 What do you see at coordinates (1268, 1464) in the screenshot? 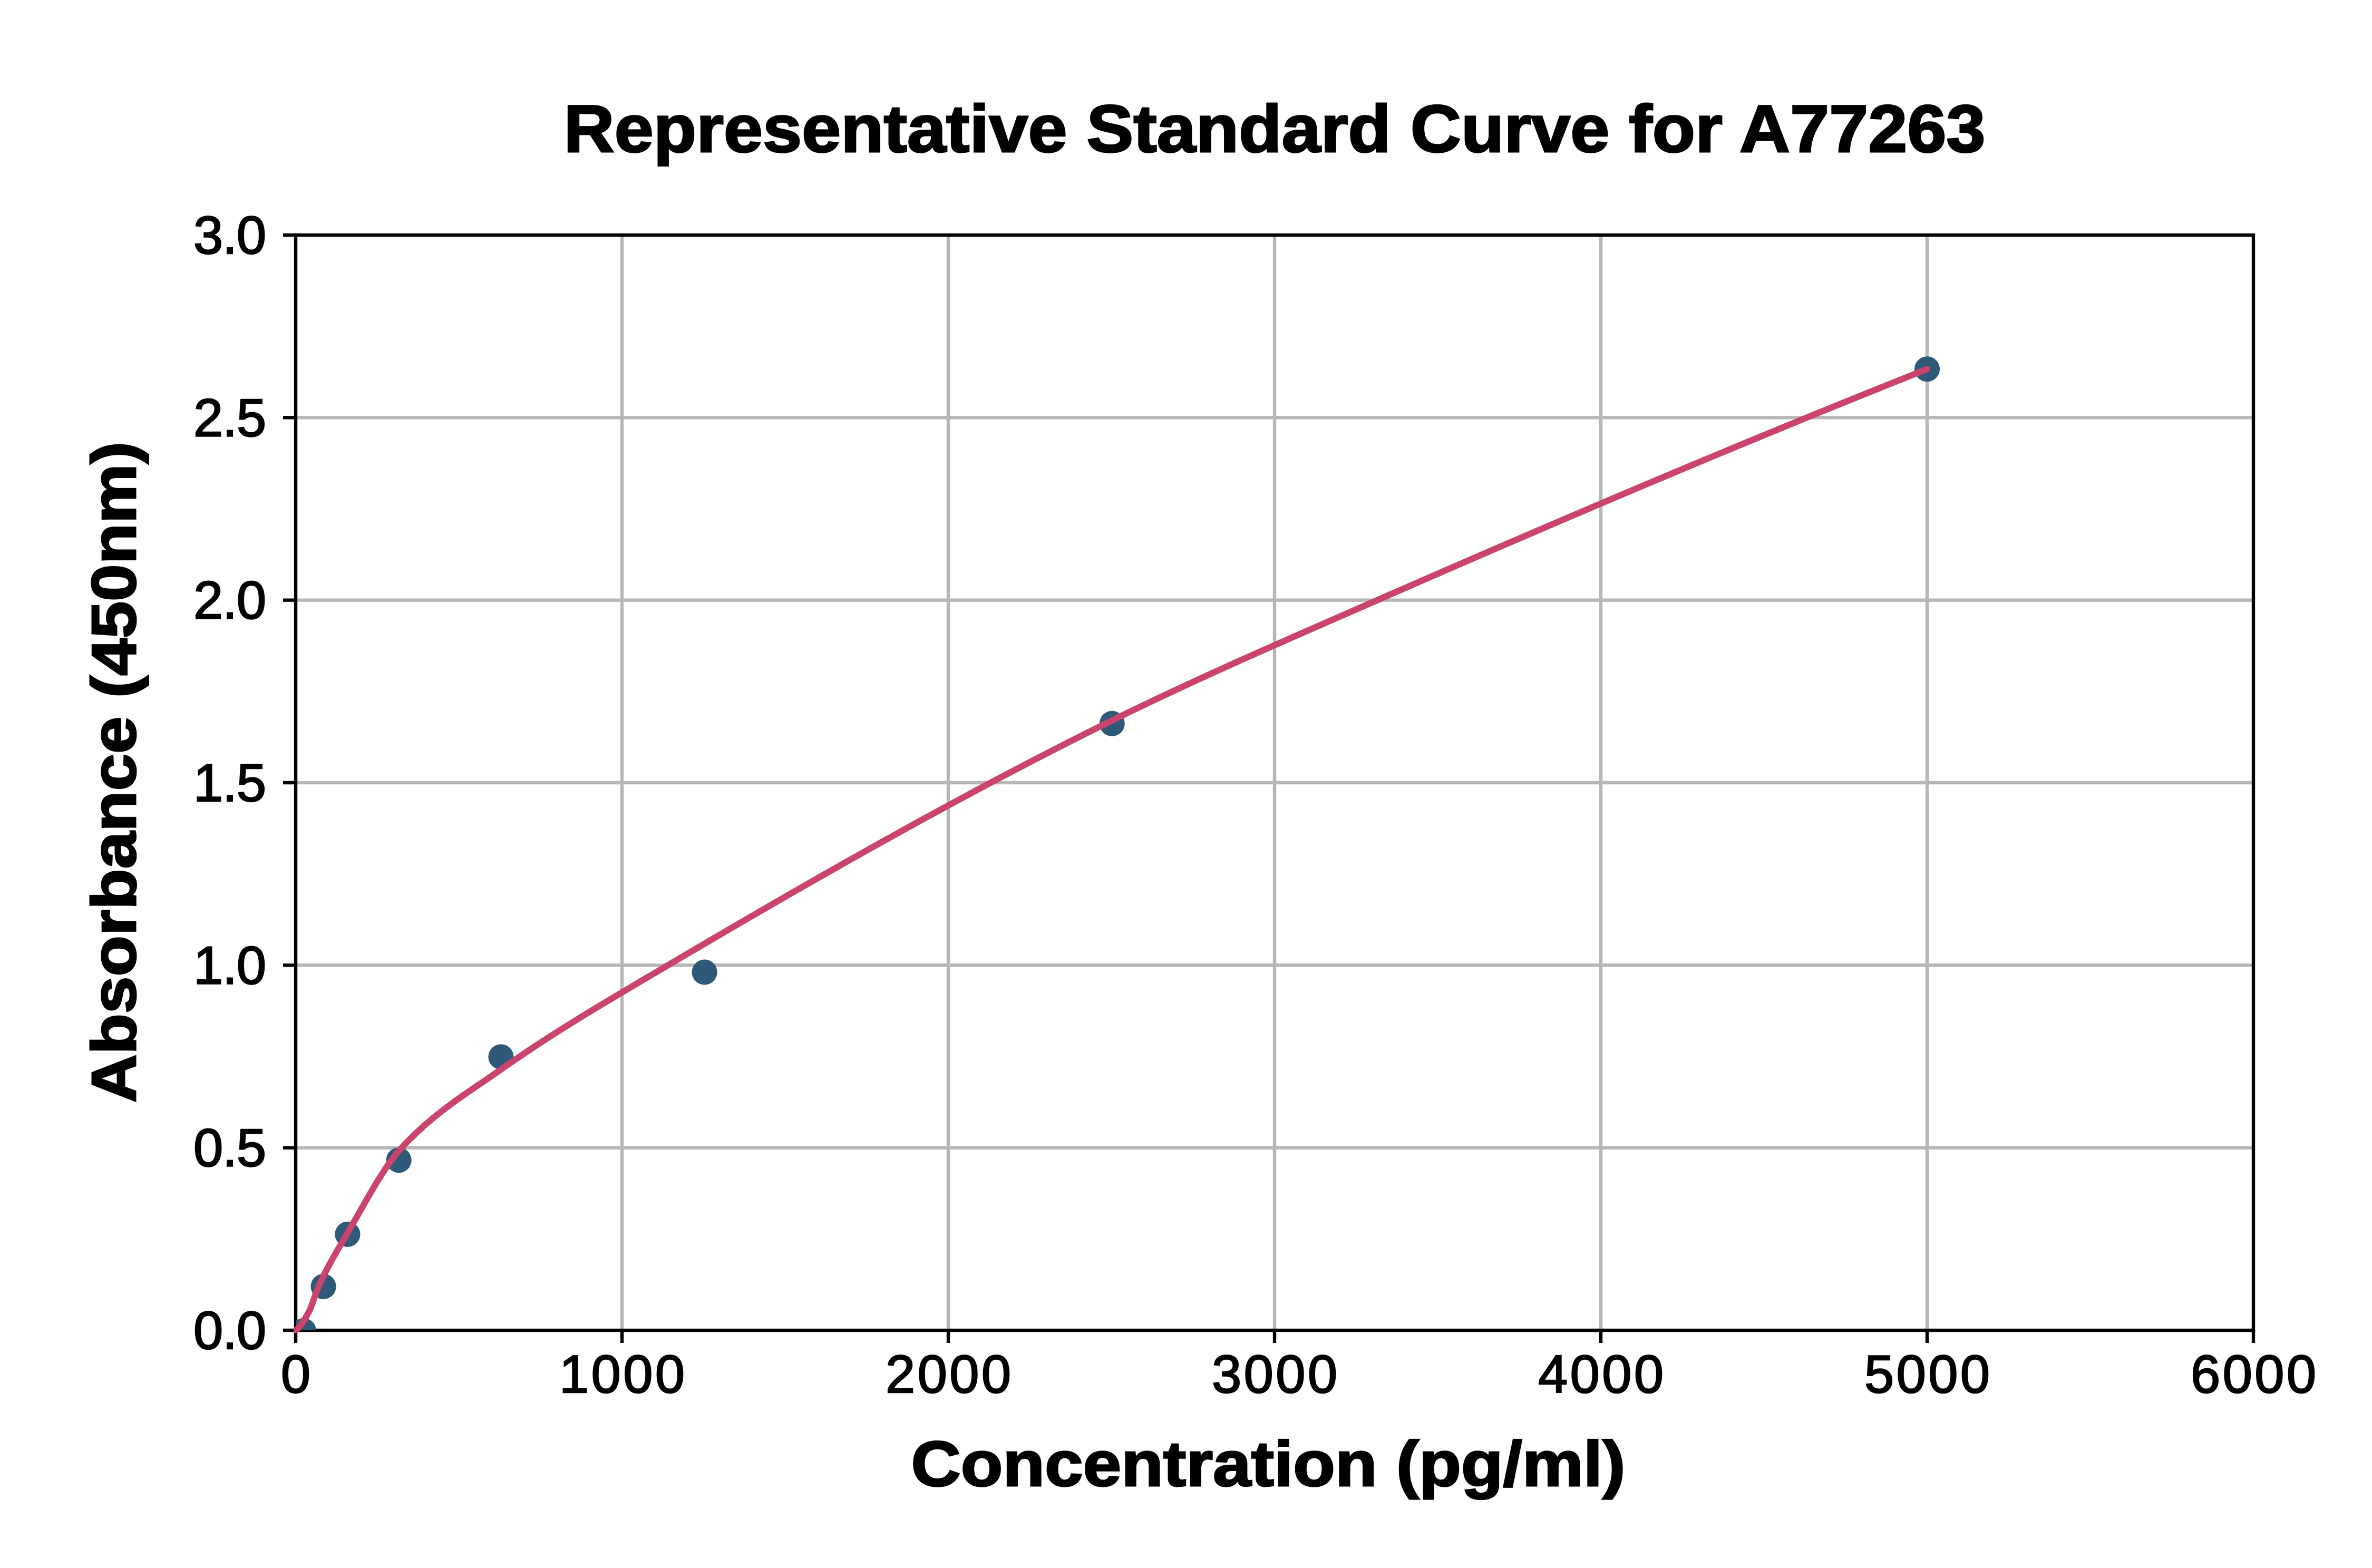
I see `svg-text: Concentration (pg/ml)` at bounding box center [1268, 1464].